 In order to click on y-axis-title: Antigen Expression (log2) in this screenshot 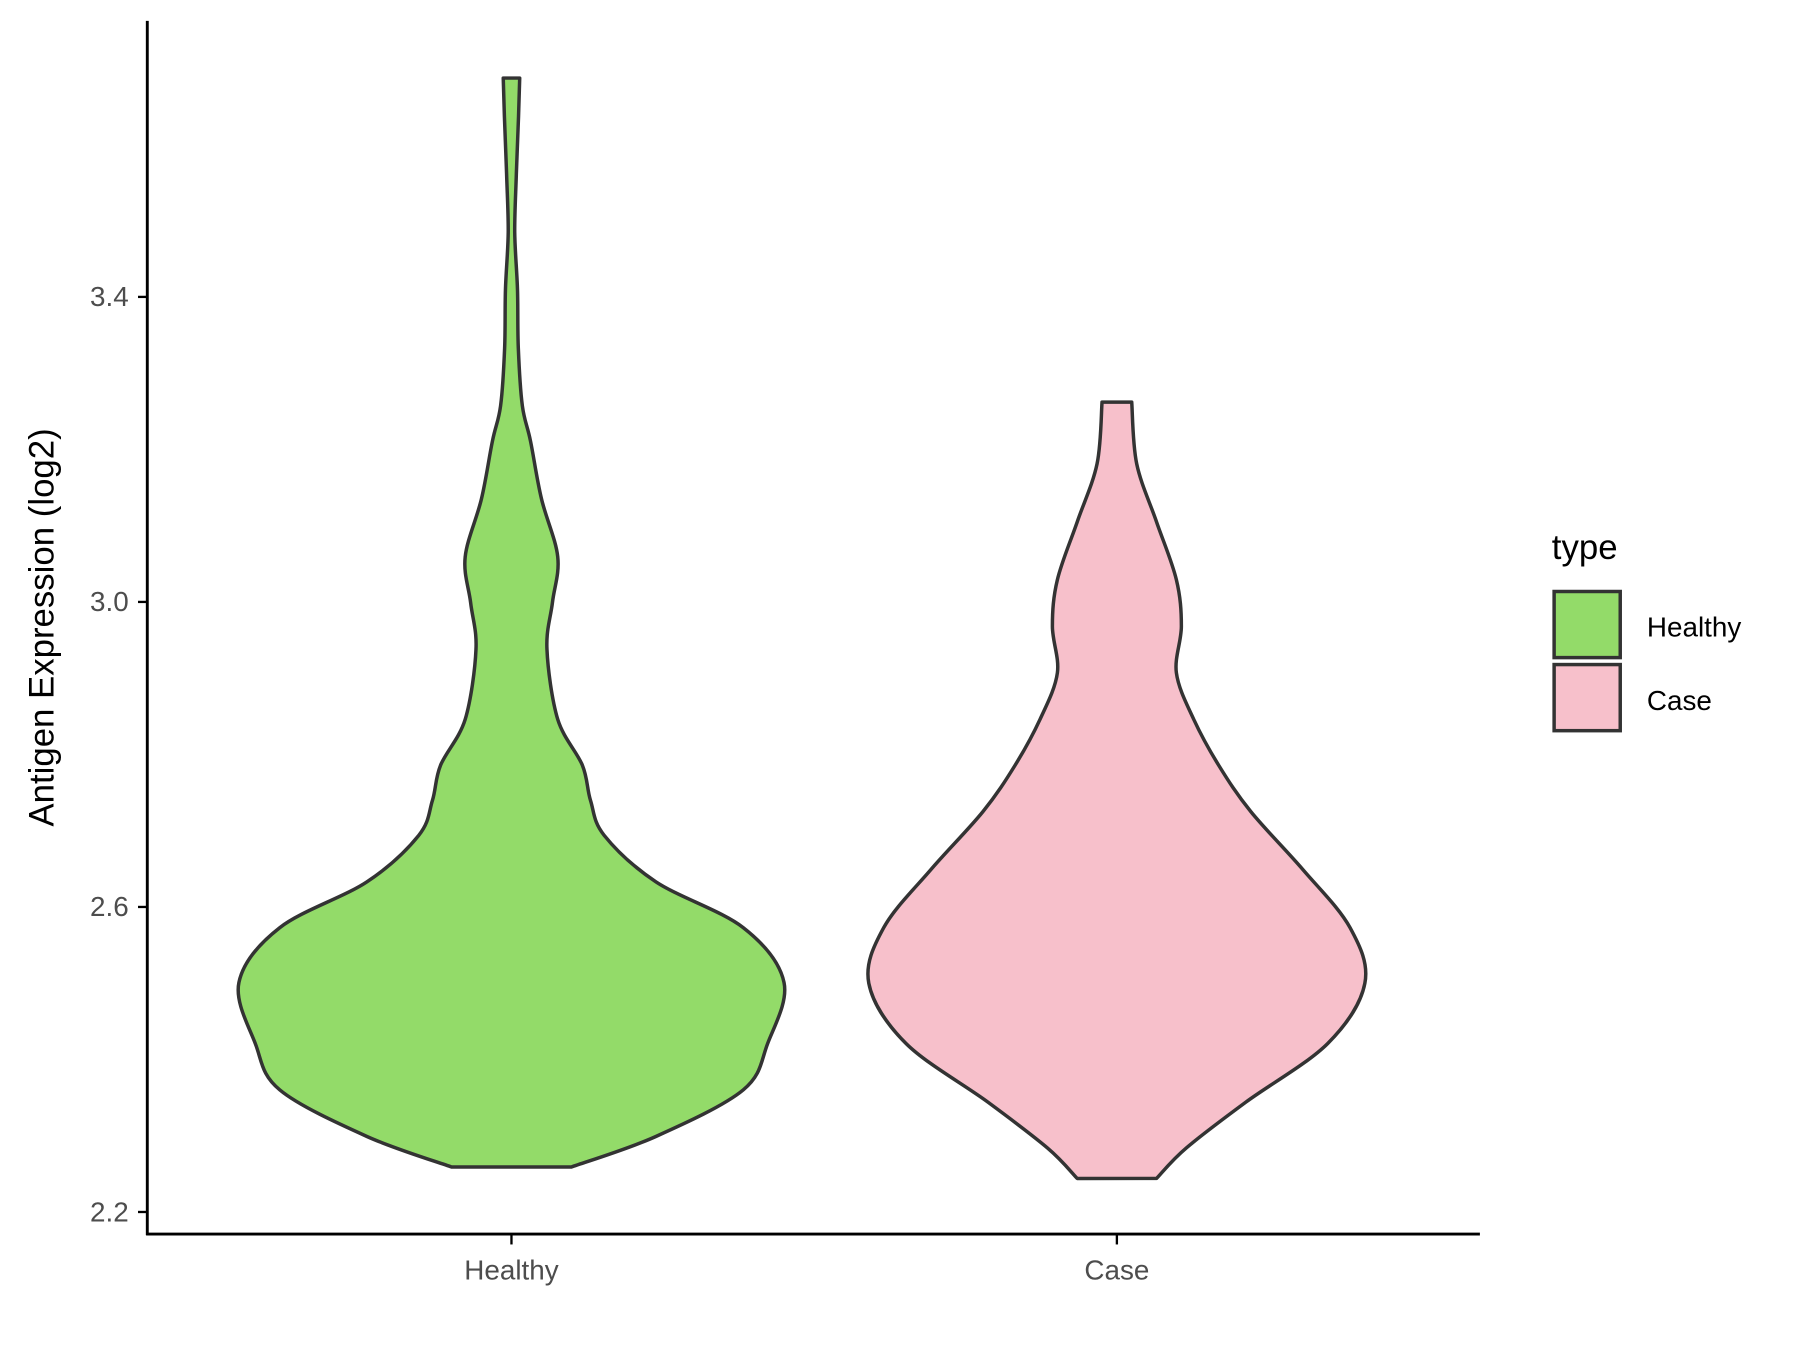, I will do `click(42, 627)`.